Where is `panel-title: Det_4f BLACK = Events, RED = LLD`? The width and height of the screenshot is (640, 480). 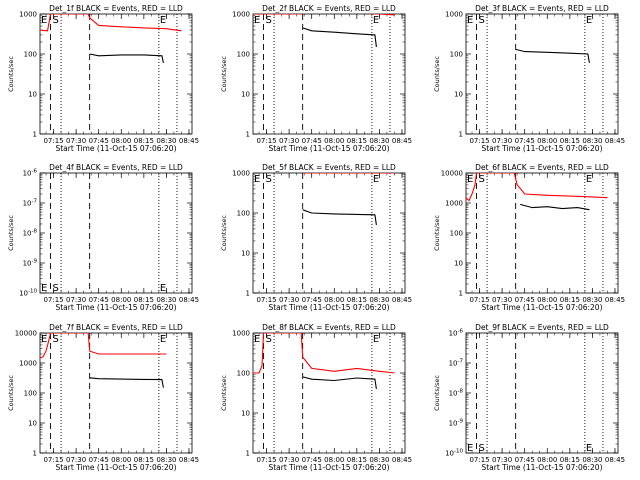
panel-title: Det_4f BLACK = Events, RED = LLD is located at coordinates (116, 167).